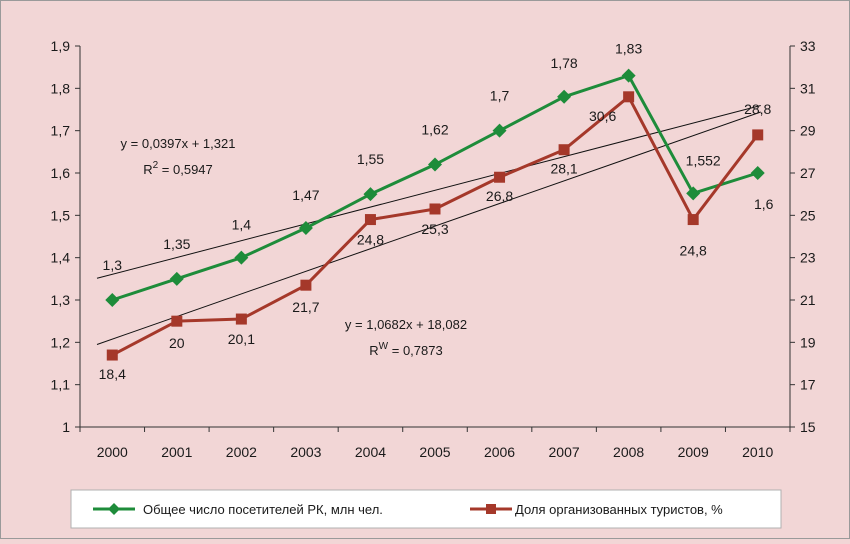 Image resolution: width=850 pixels, height=544 pixels. What do you see at coordinates (808, 427) in the screenshot?
I see `right-tick-label: 15` at bounding box center [808, 427].